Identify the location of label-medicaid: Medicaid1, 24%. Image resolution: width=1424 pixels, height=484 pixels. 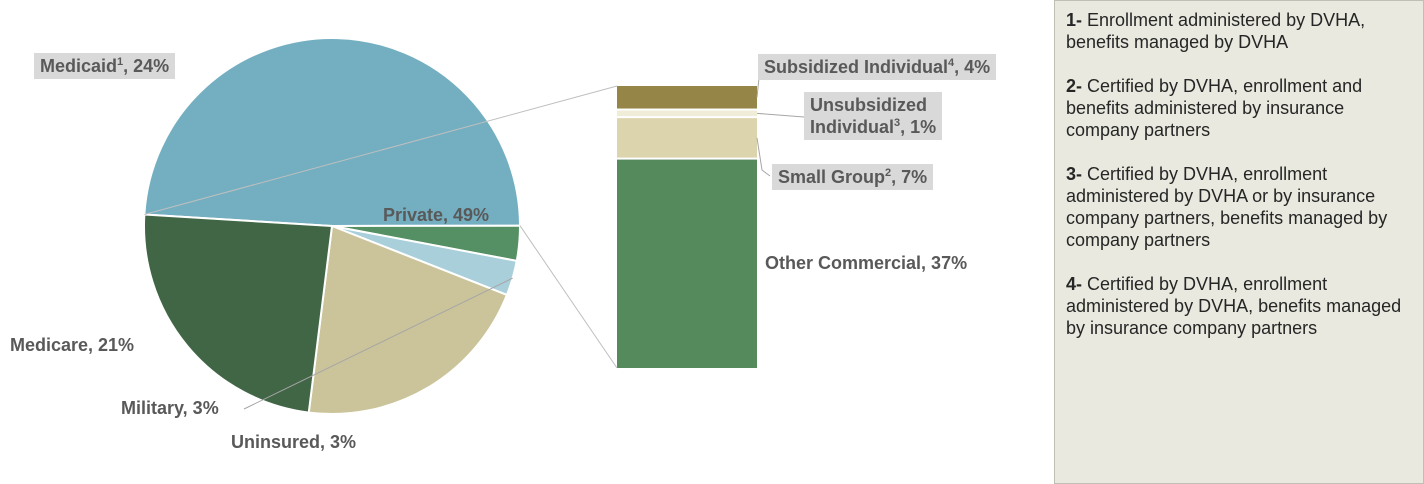
(105, 66).